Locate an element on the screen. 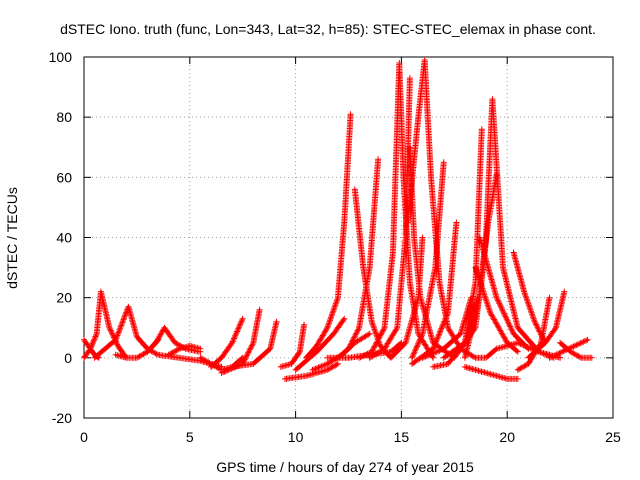 This screenshot has height=480, width=640. y-tick-label: -20 is located at coordinates (62, 418).